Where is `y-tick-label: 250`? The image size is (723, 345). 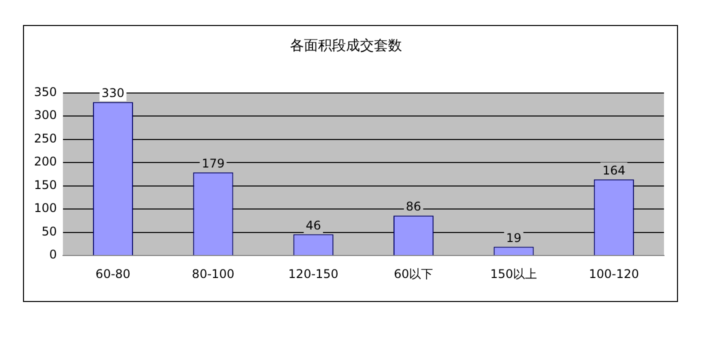 y-tick-label: 250 is located at coordinates (45, 138).